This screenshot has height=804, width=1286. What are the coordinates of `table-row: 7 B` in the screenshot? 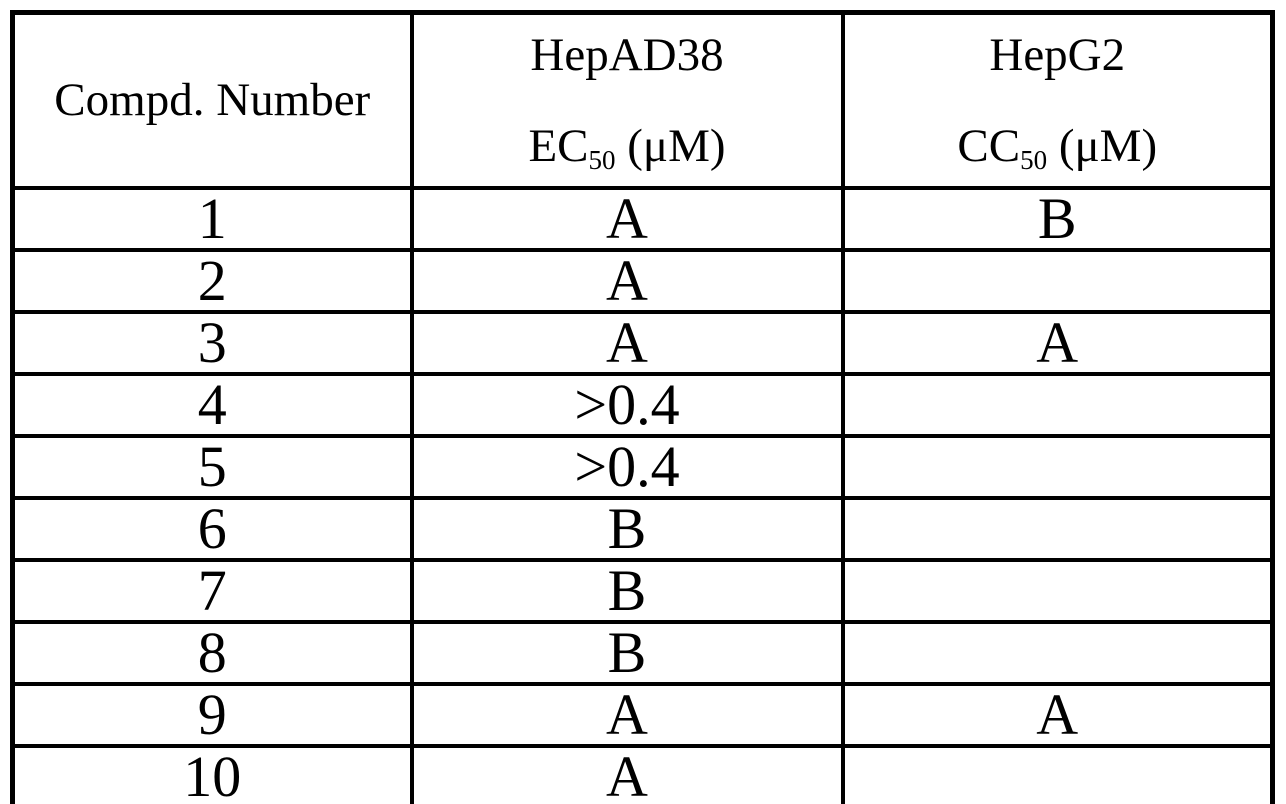 It's located at (642, 591).